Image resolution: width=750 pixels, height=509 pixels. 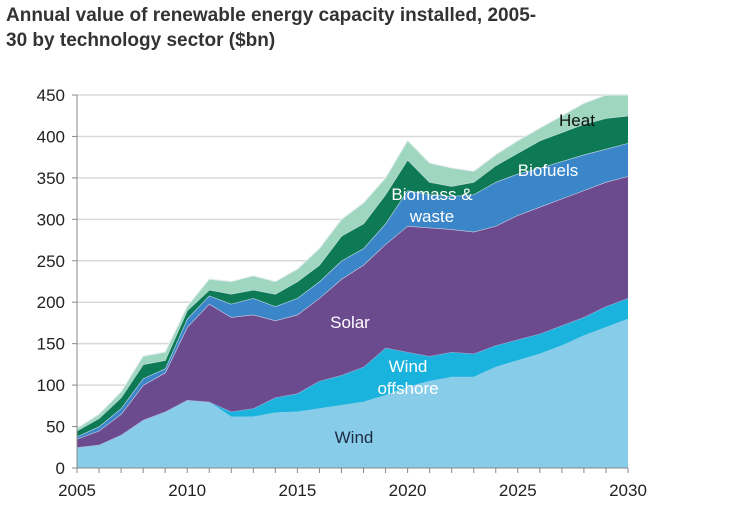 What do you see at coordinates (408, 490) in the screenshot?
I see `x-tick-label: 2020` at bounding box center [408, 490].